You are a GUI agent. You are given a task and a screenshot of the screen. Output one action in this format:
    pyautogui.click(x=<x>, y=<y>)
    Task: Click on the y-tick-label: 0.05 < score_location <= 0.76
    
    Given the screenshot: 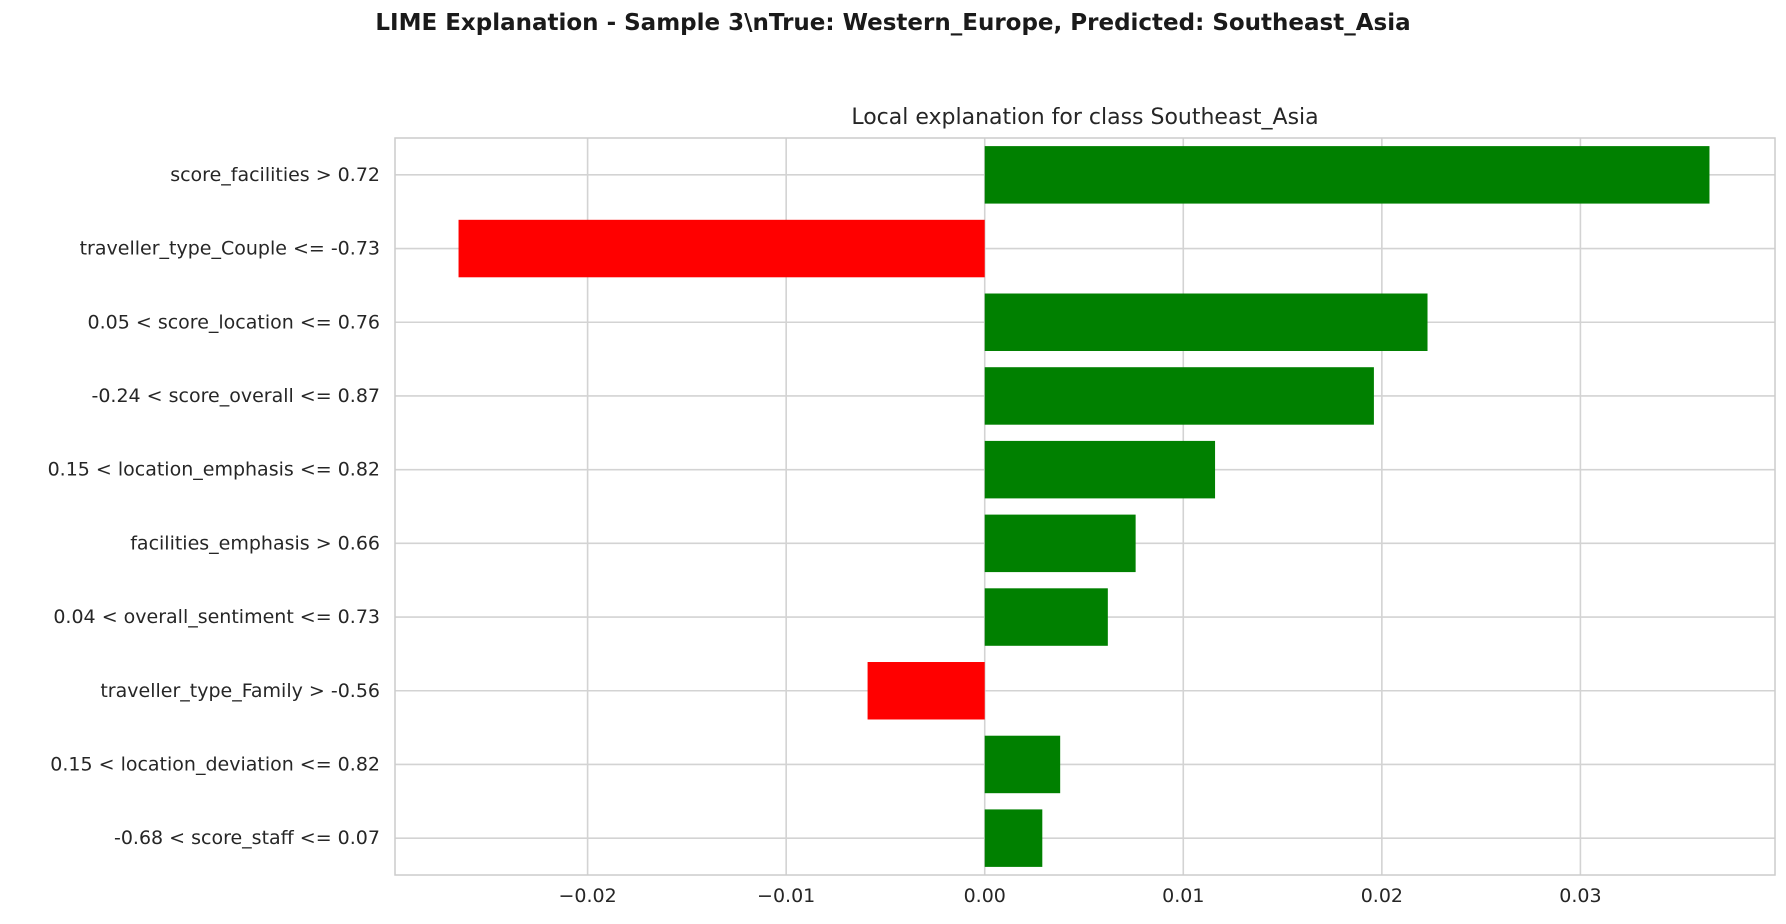 What is the action you would take?
    pyautogui.click(x=234, y=322)
    